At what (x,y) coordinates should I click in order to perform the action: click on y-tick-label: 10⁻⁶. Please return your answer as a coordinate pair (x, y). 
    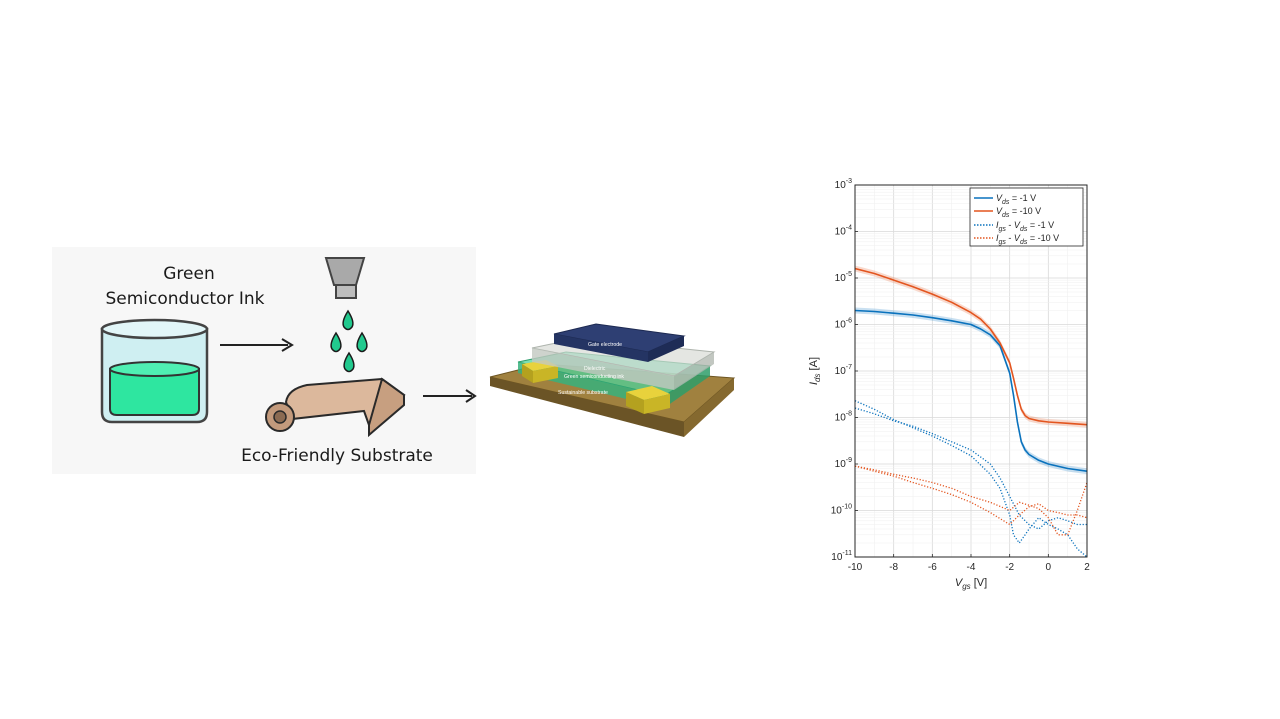
    Looking at the image, I should click on (843, 324).